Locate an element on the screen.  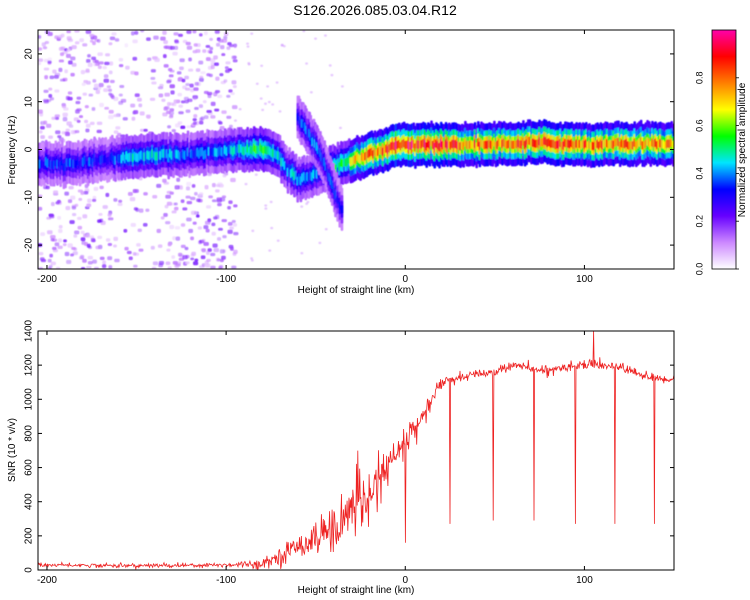
spectrogram-y-label: Frequency (Hz) is located at coordinates (12, 150).